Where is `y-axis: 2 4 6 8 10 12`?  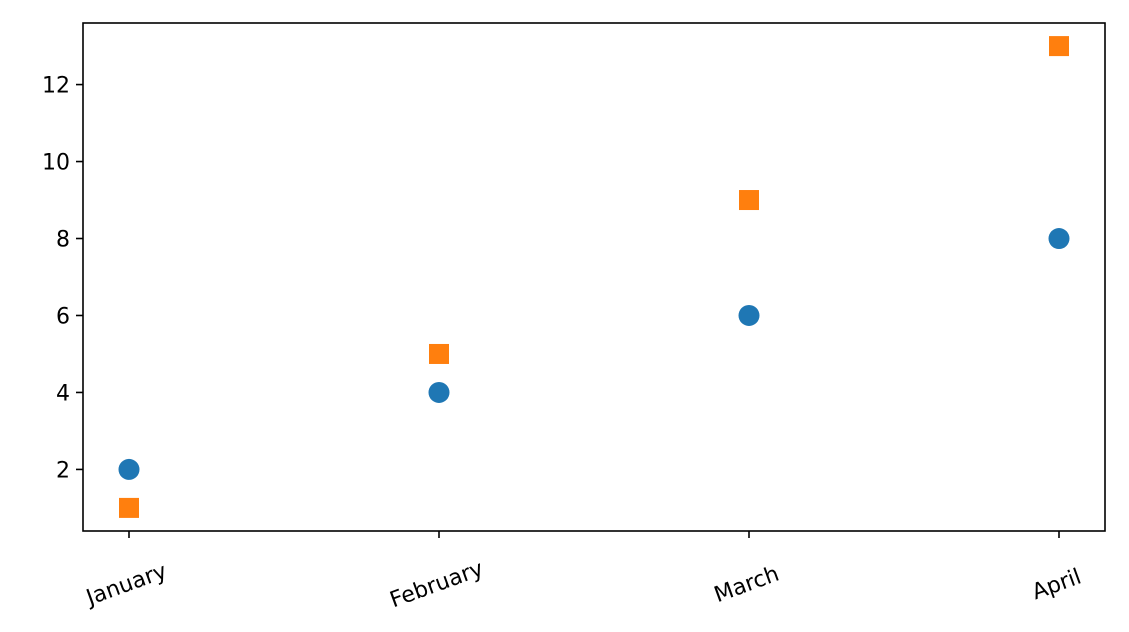
y-axis: 2 4 6 8 10 12 is located at coordinates (62, 278).